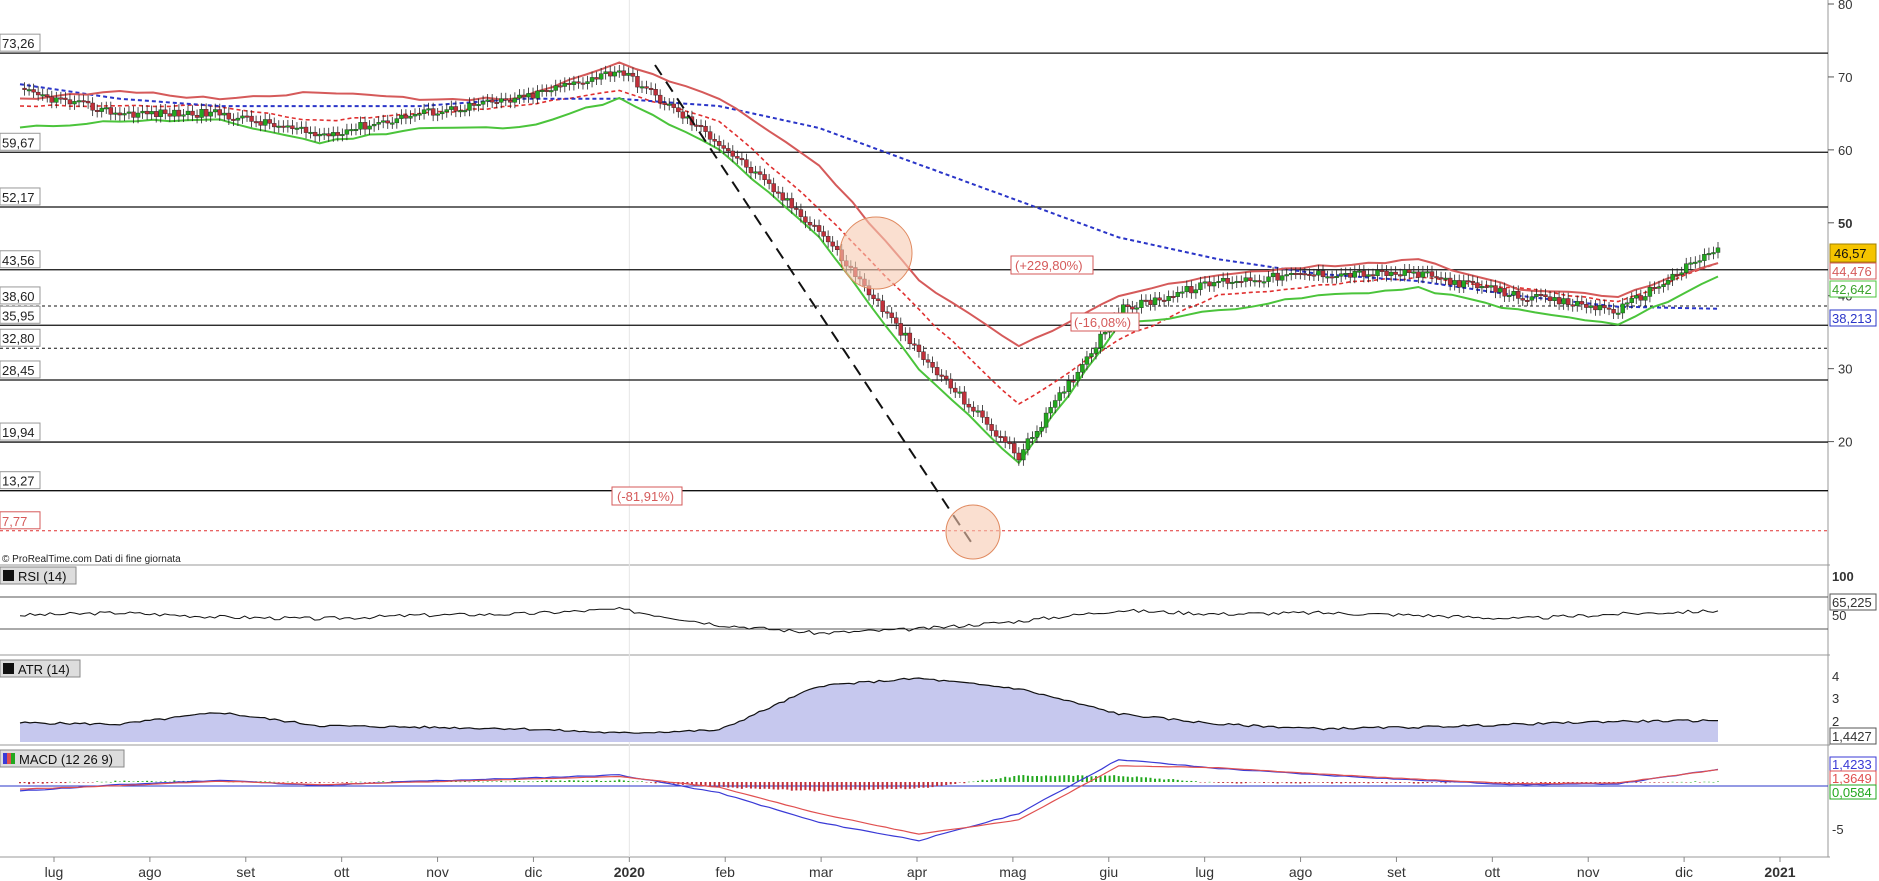  What do you see at coordinates (1852, 736) in the screenshot?
I see `atr-last-value: 1,4427` at bounding box center [1852, 736].